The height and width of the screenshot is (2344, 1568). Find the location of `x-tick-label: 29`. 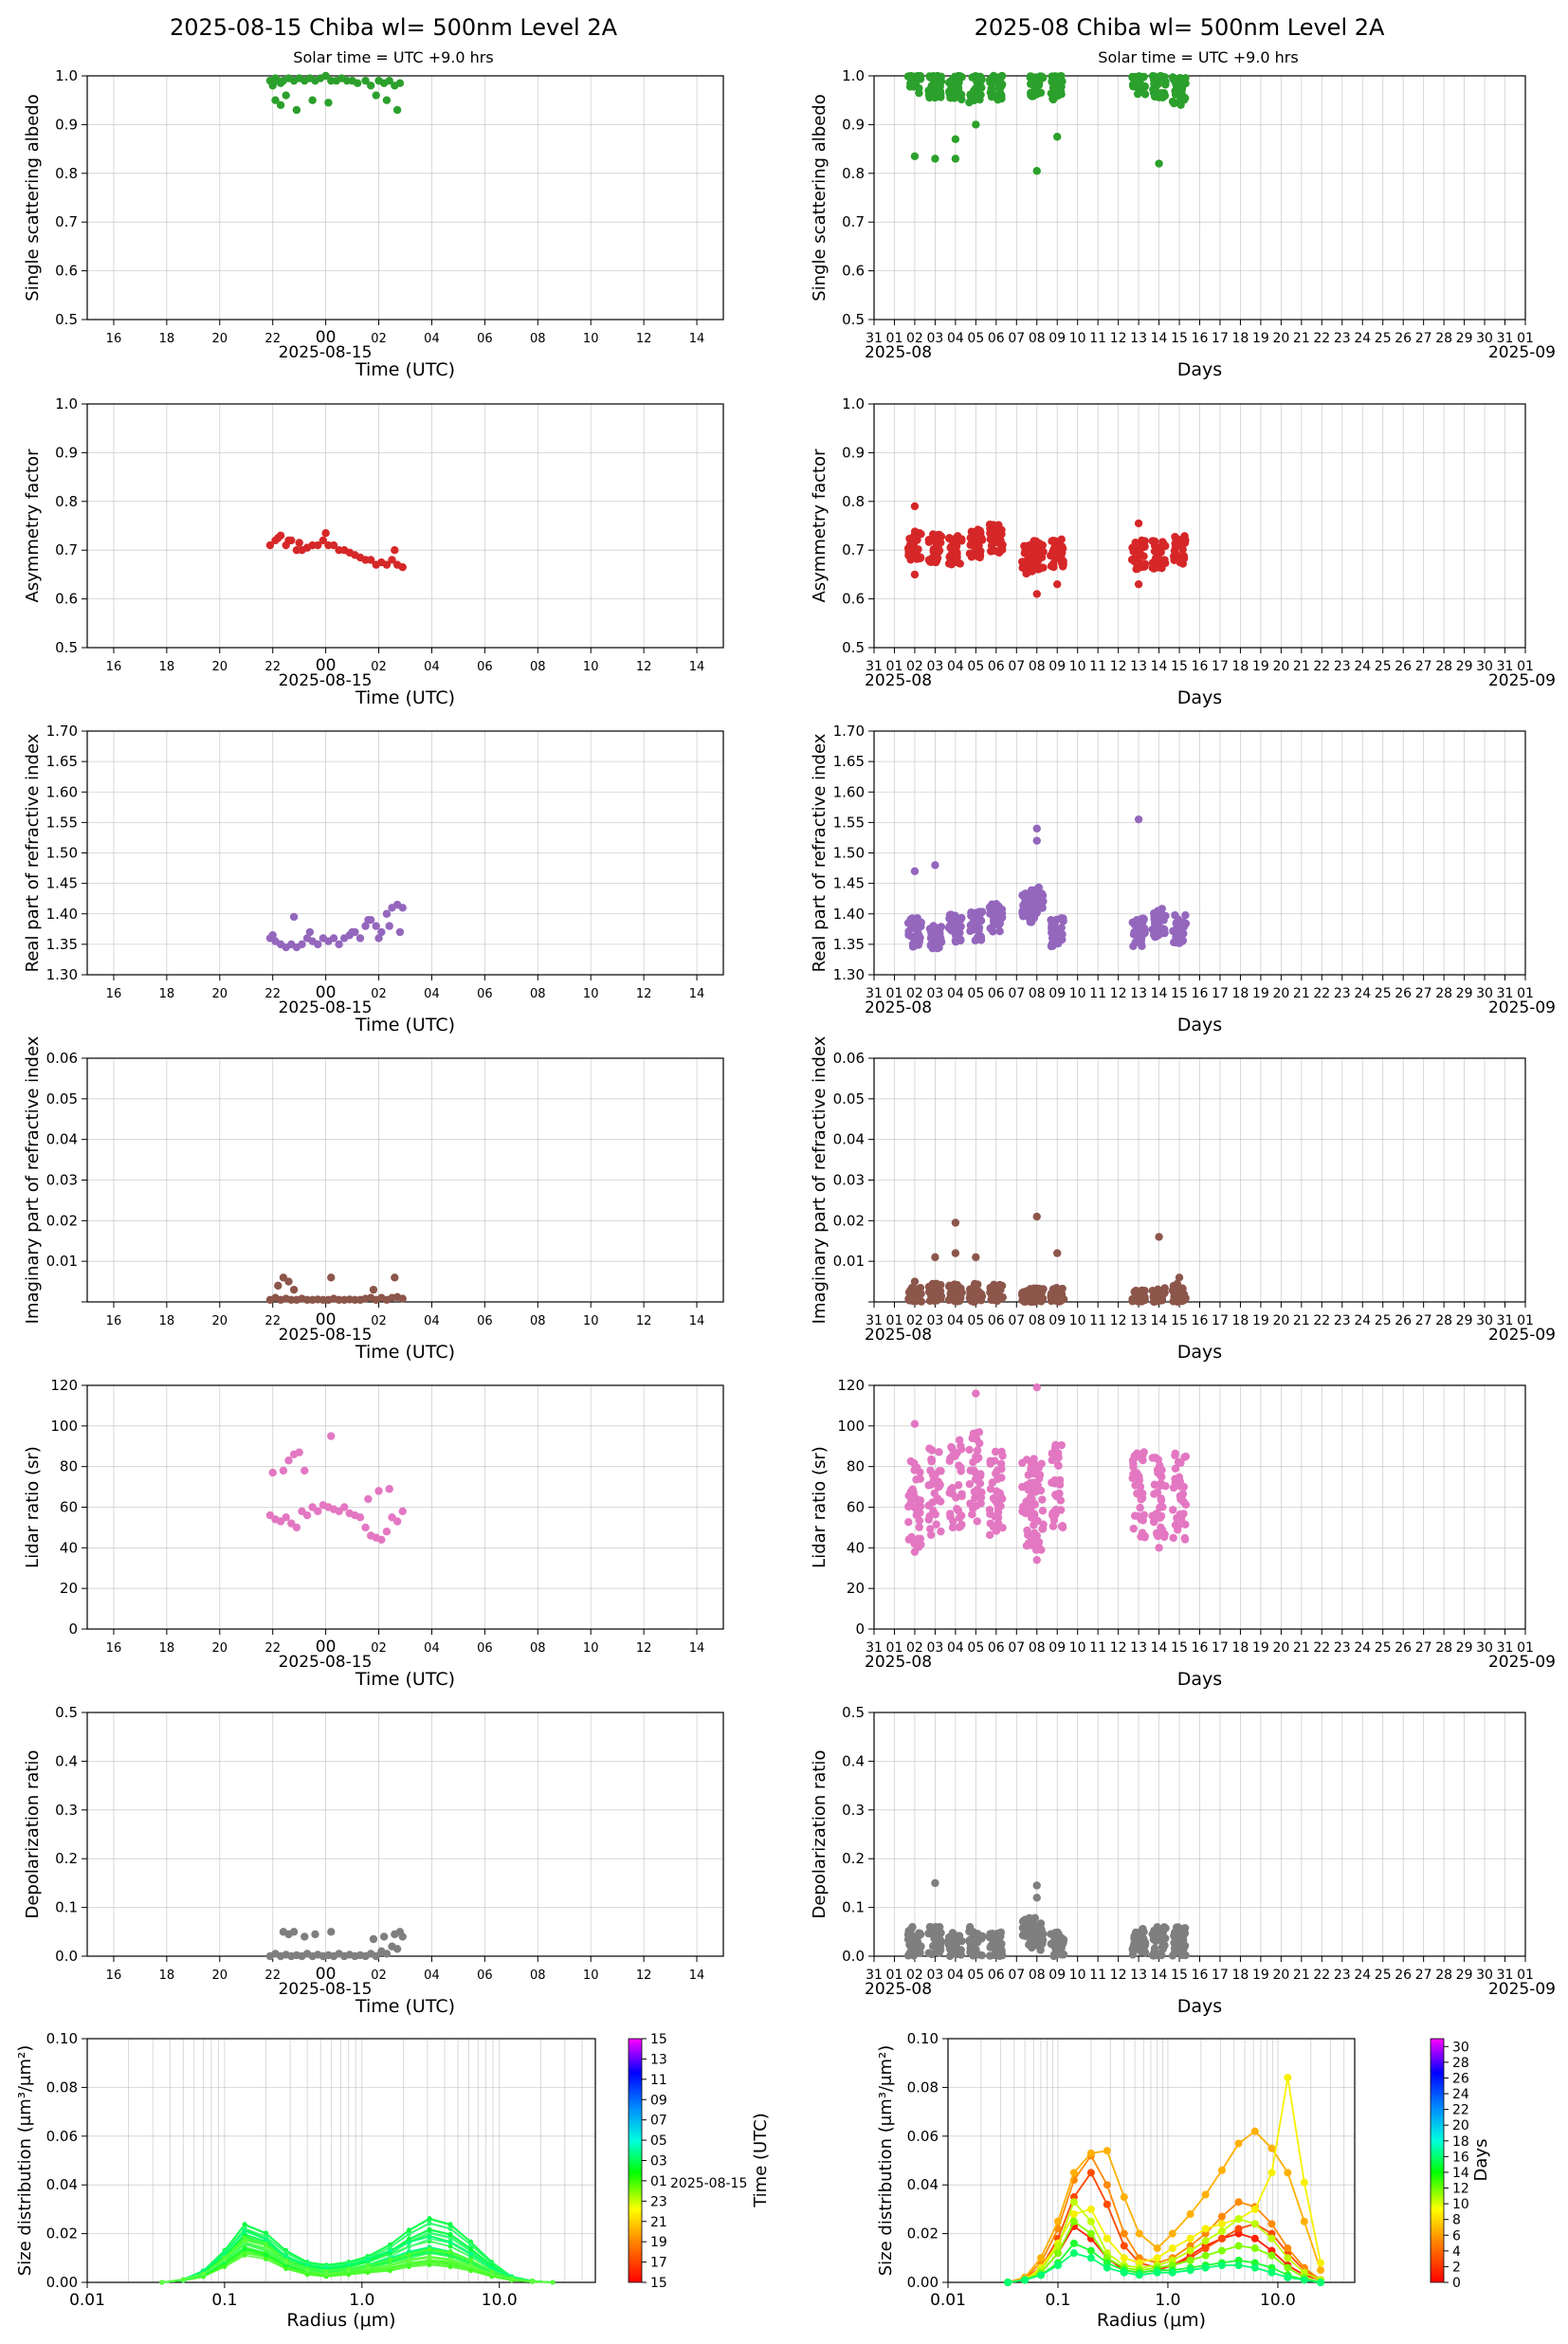

x-tick-label: 29 is located at coordinates (1464, 1320).